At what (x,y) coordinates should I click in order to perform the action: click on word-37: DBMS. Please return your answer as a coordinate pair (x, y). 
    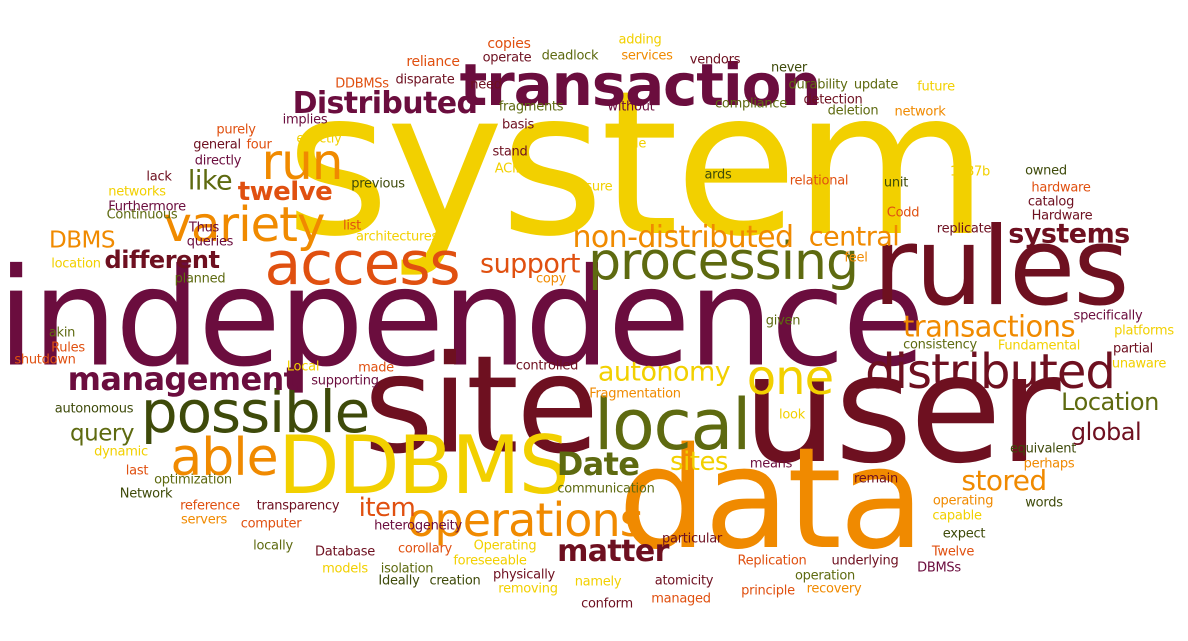
    Looking at the image, I should click on (82, 240).